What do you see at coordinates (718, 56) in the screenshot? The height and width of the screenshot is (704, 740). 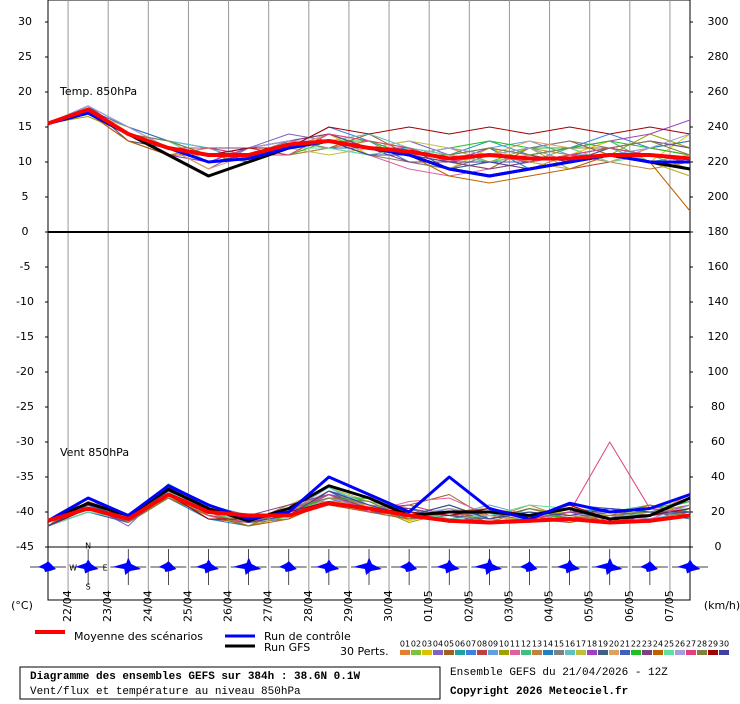 I see `y2-tick-label: 280` at bounding box center [718, 56].